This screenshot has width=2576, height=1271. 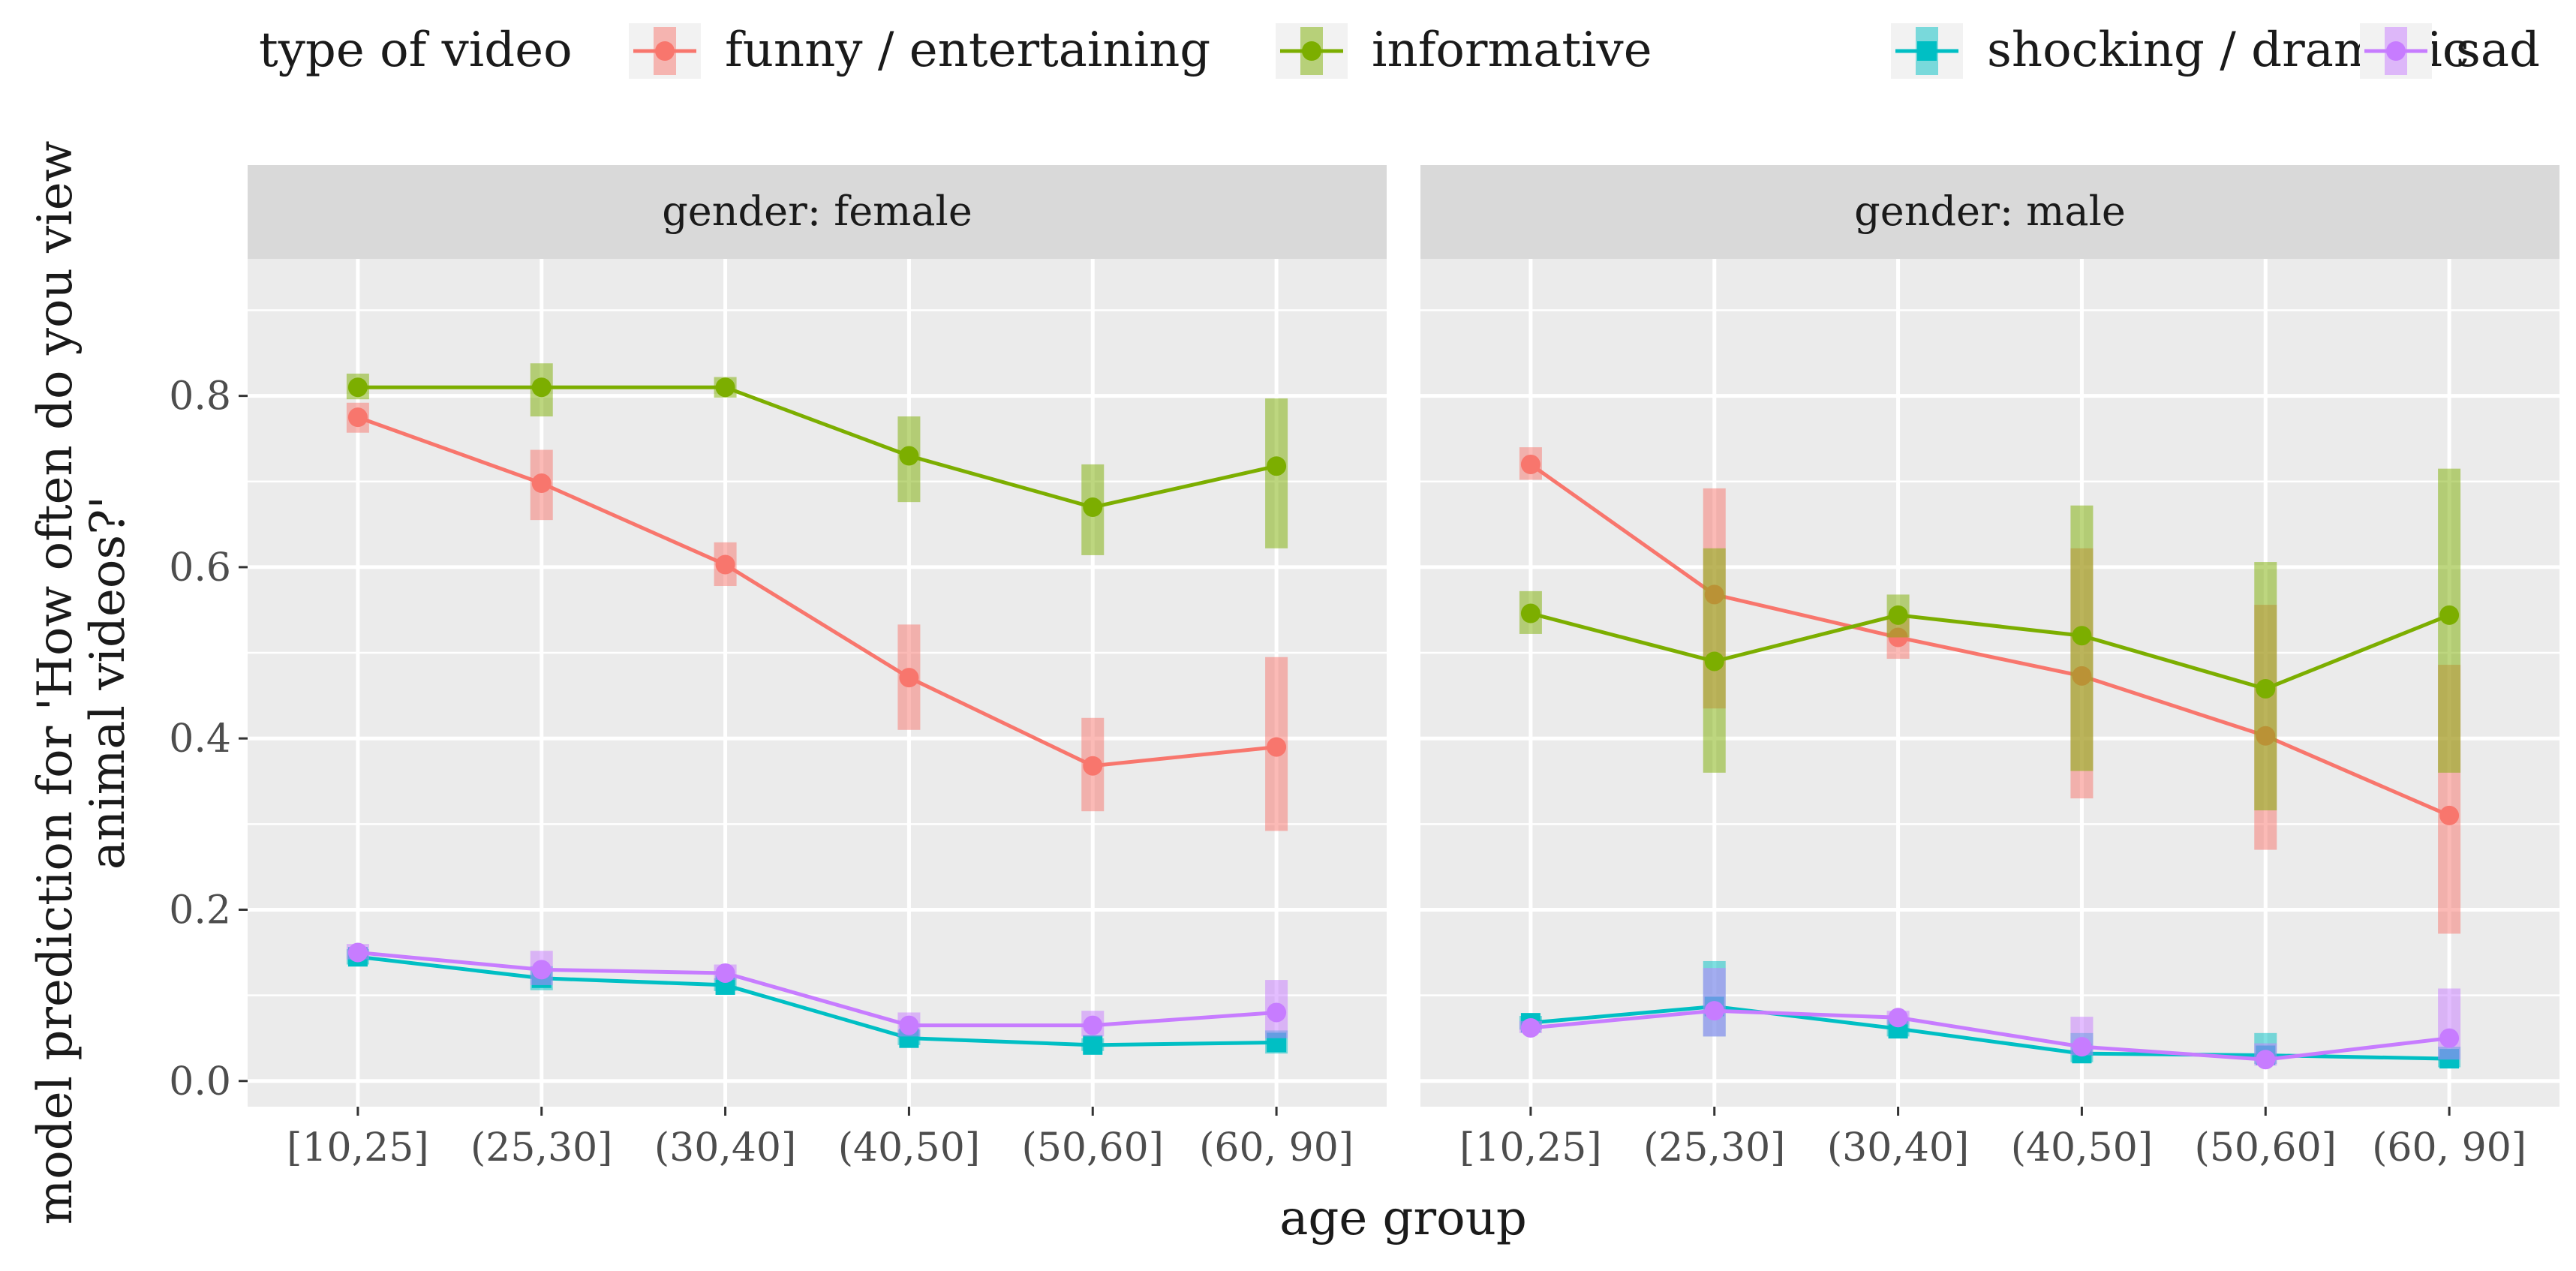 What do you see at coordinates (2449, 1024) in the screenshot?
I see `error-bar-sad` at bounding box center [2449, 1024].